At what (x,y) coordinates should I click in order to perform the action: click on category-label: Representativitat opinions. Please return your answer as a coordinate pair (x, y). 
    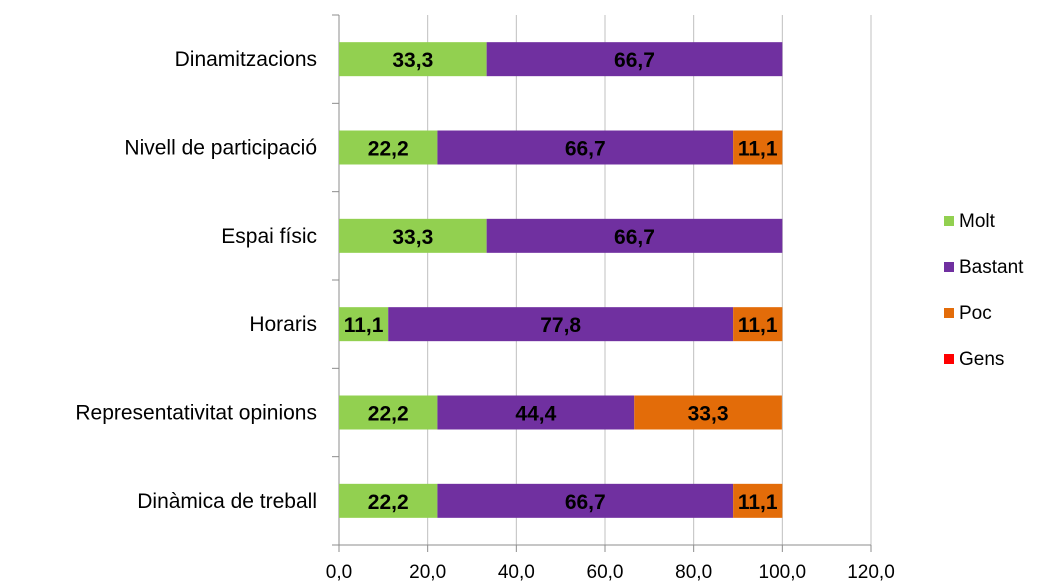
    Looking at the image, I should click on (196, 413).